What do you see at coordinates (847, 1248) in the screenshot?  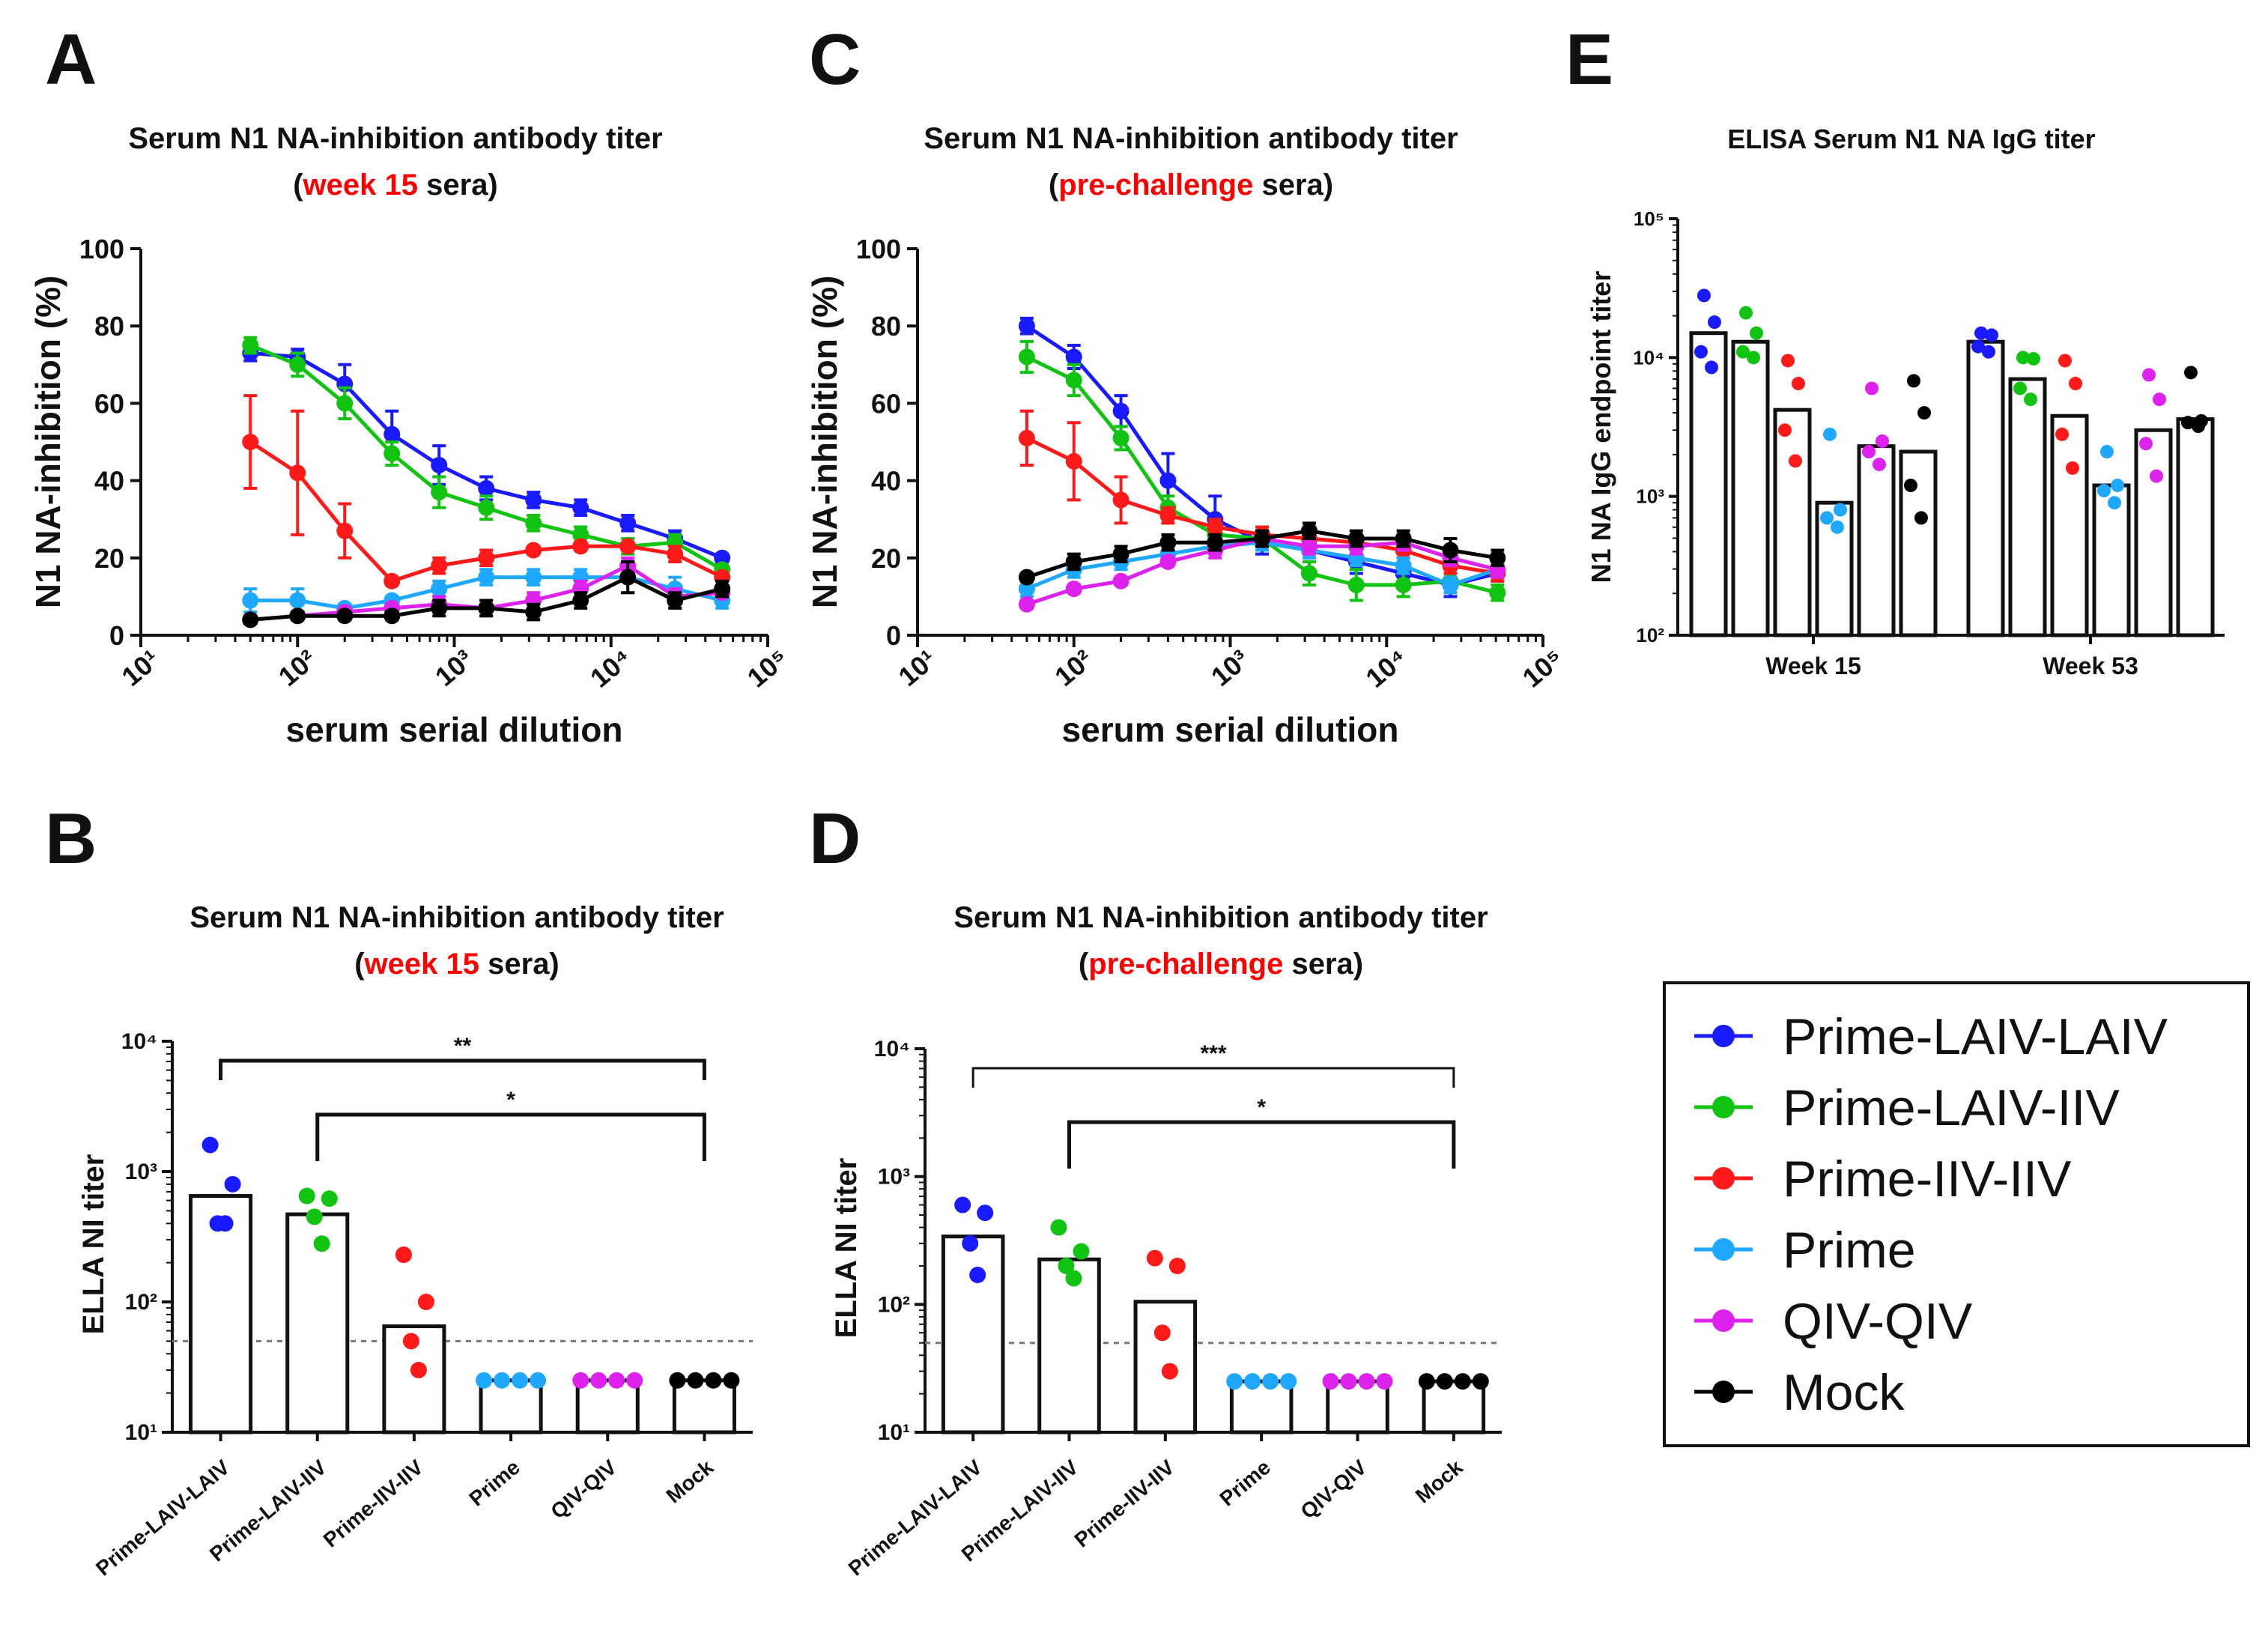 I see `y-axis-label: ELLA NI titer` at bounding box center [847, 1248].